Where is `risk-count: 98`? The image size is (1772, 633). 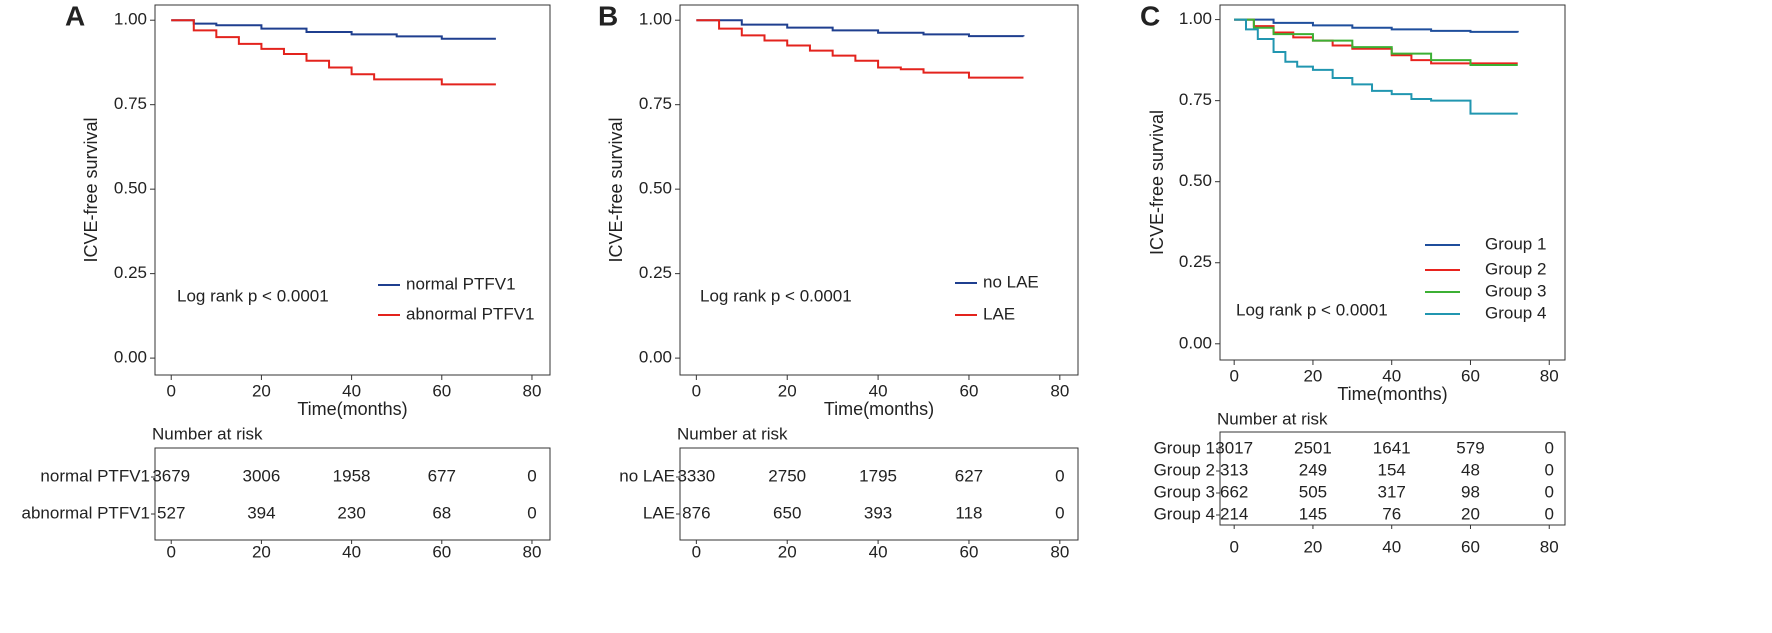 risk-count: 98 is located at coordinates (1470, 491).